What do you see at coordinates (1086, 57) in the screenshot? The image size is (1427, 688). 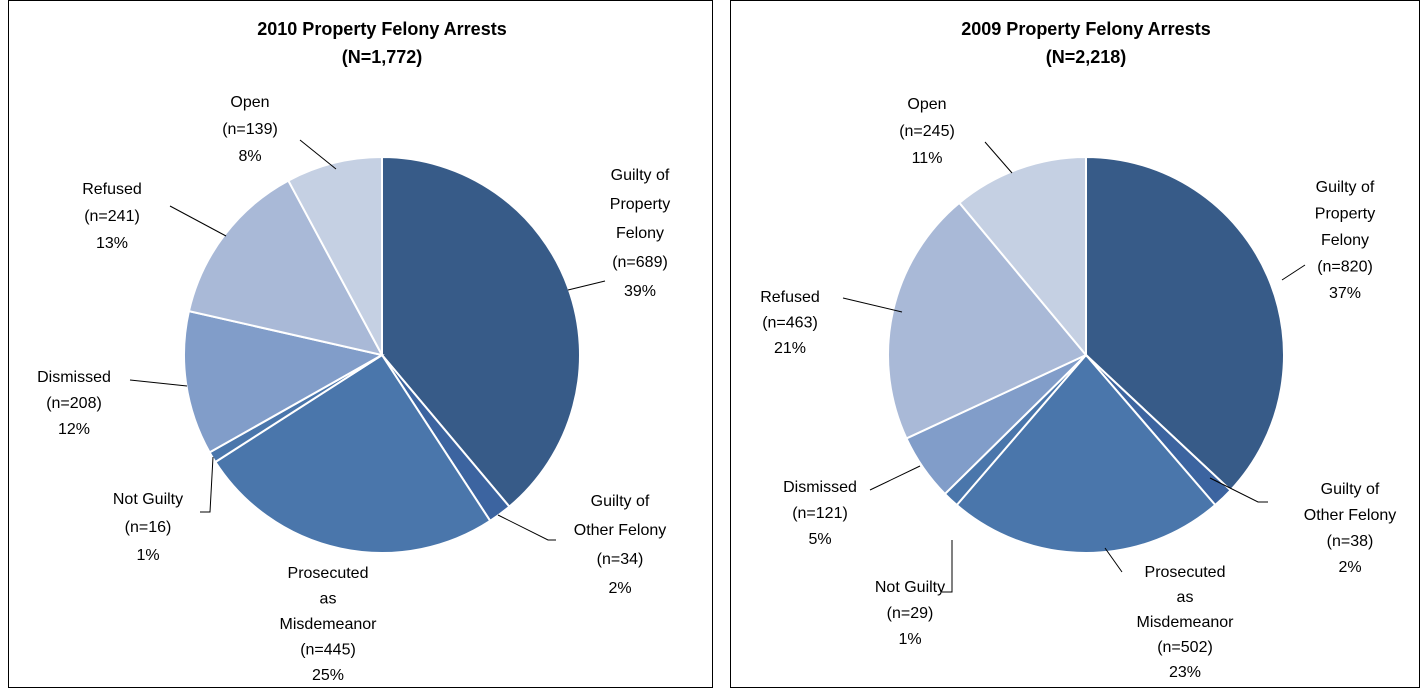 I see `chart-subtitle: (N=2,218)` at bounding box center [1086, 57].